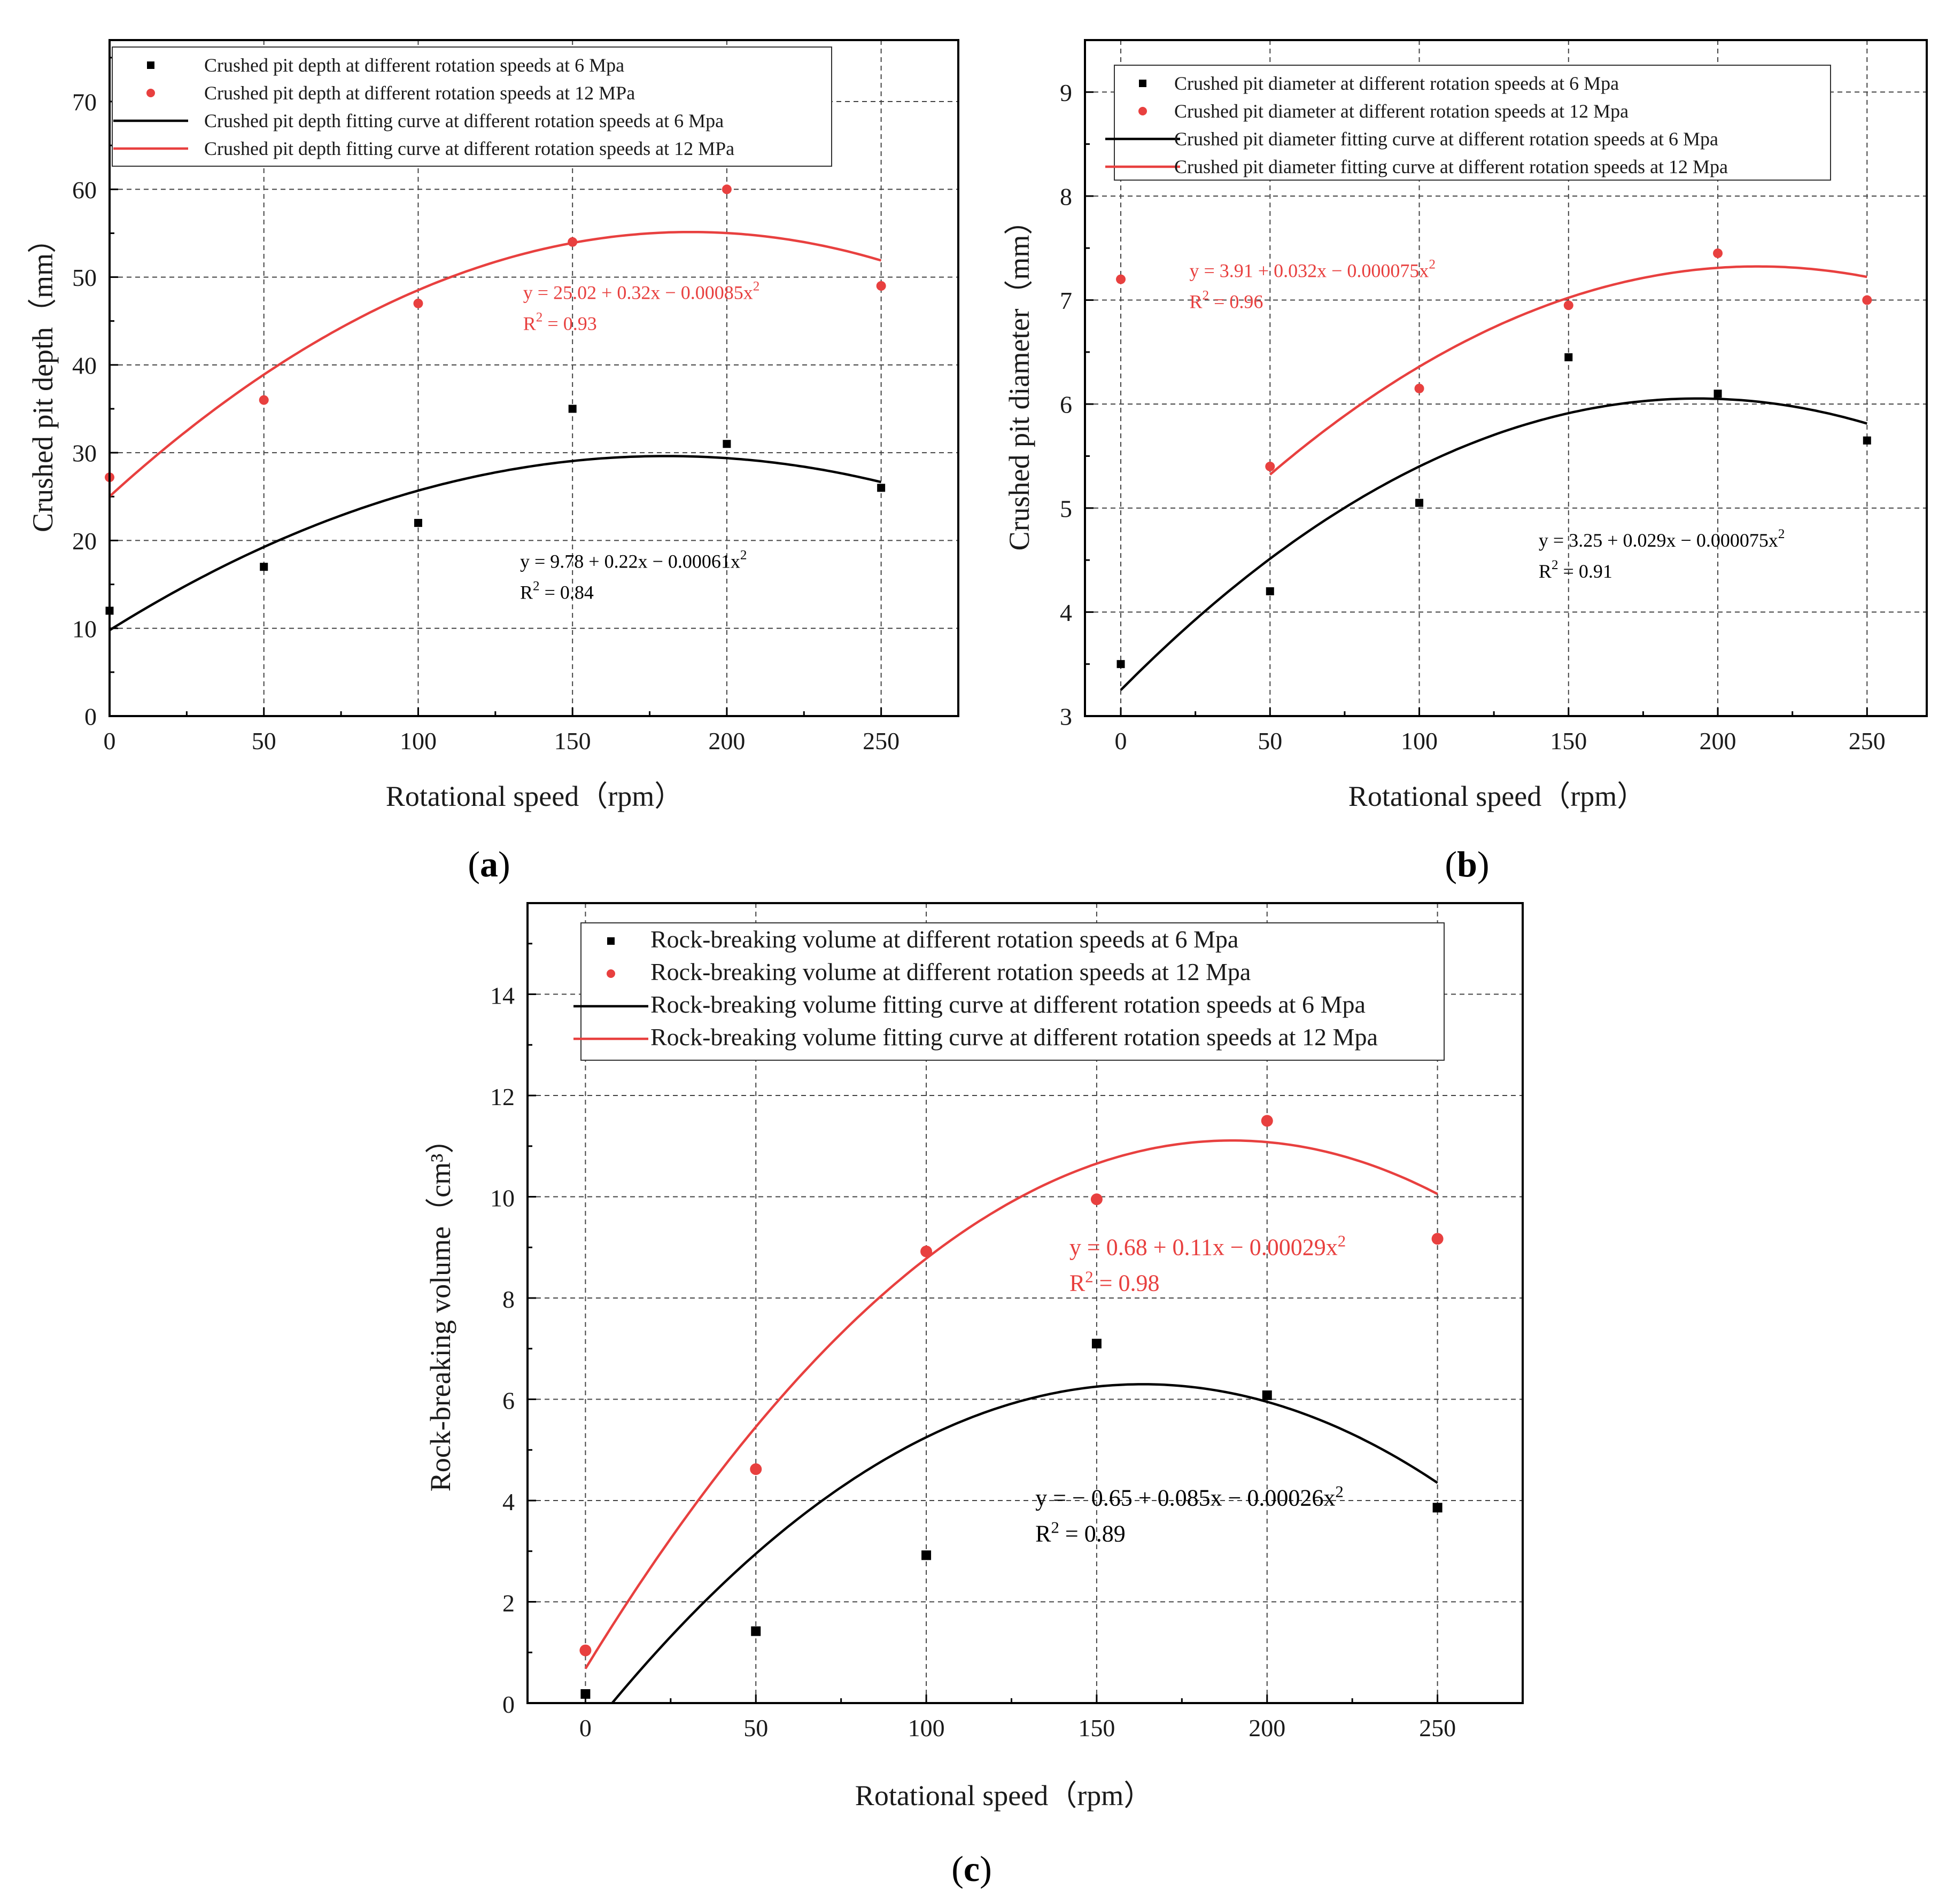  Describe the element at coordinates (503, 995) in the screenshot. I see `y-tick-label: 14` at that location.